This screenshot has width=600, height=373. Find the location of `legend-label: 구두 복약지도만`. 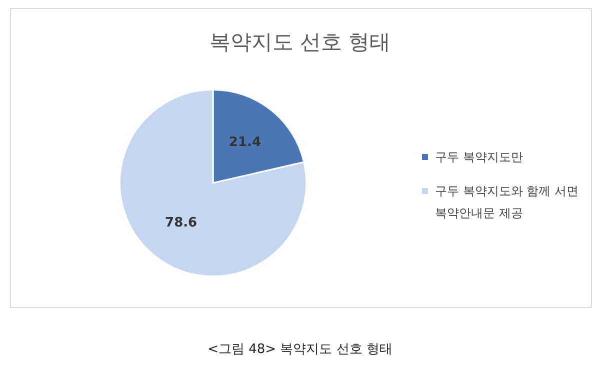

legend-label: 구두 복약지도만 is located at coordinates (479, 157).